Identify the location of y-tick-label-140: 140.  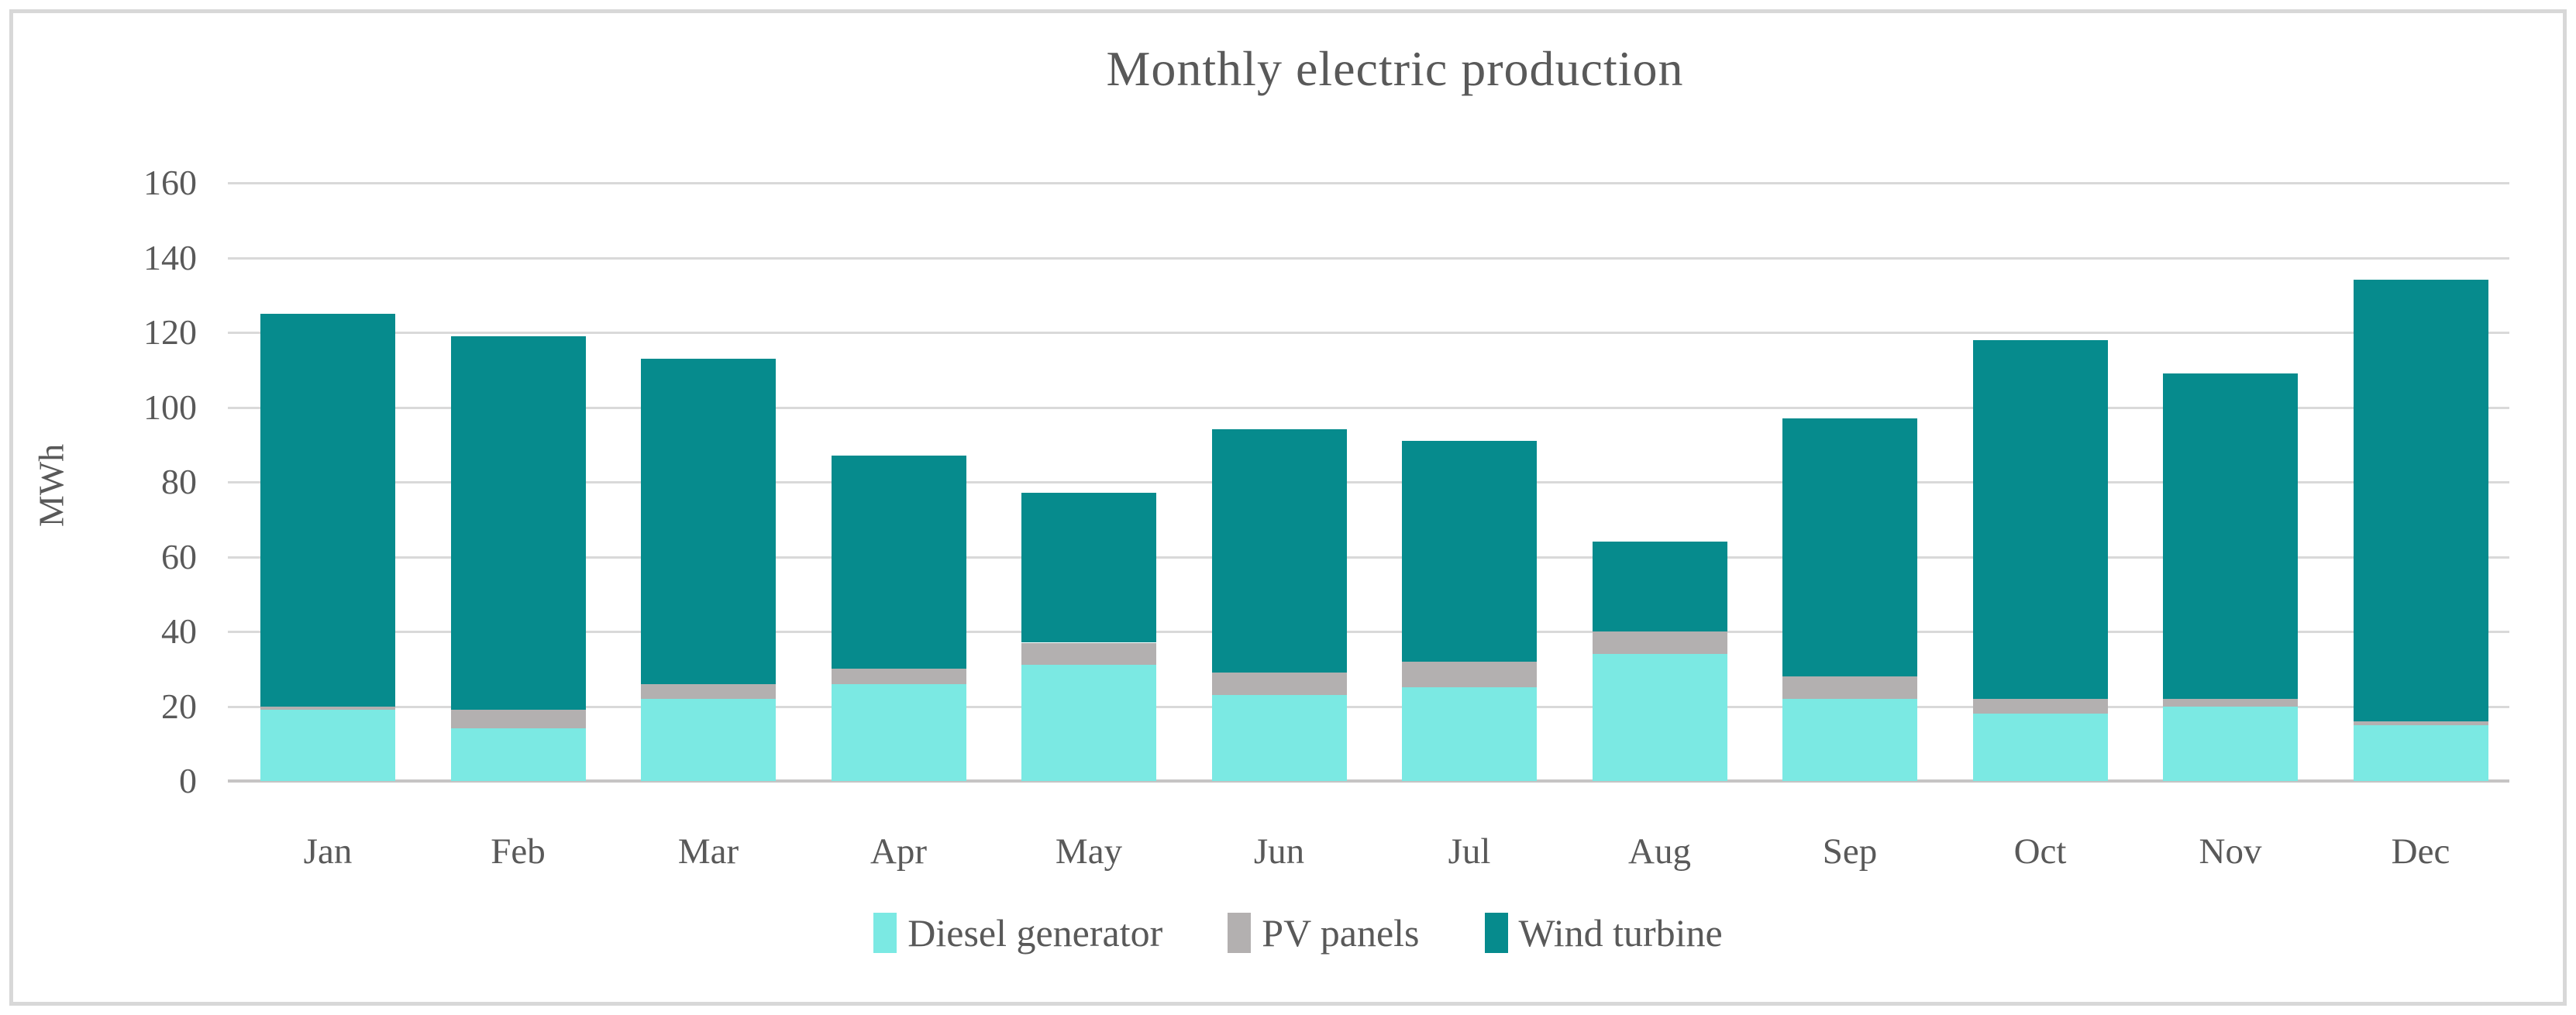
(170, 257).